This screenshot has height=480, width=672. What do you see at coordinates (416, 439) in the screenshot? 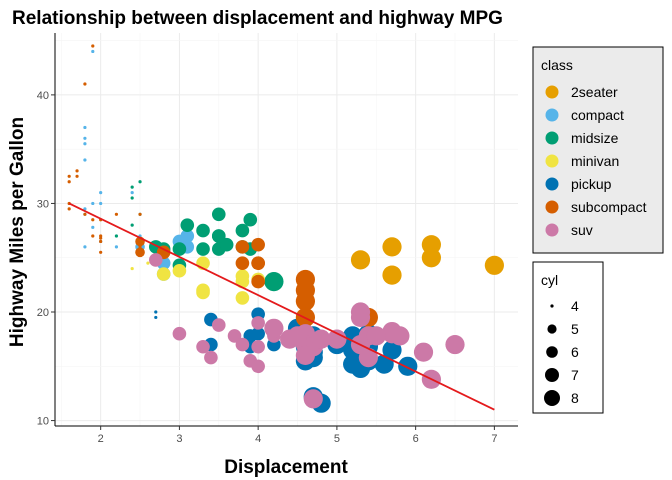
I see `x-tick-label: 6` at bounding box center [416, 439].